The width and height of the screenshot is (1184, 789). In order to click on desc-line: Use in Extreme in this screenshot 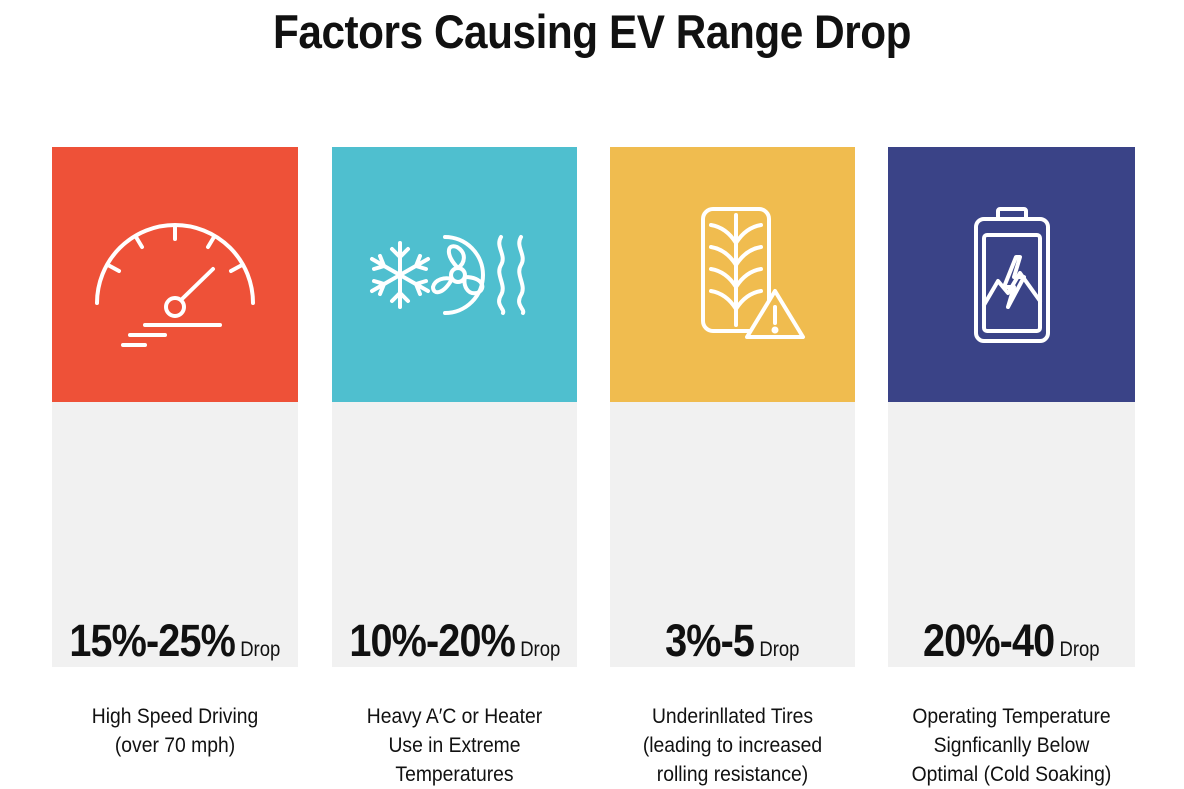, I will do `click(454, 745)`.